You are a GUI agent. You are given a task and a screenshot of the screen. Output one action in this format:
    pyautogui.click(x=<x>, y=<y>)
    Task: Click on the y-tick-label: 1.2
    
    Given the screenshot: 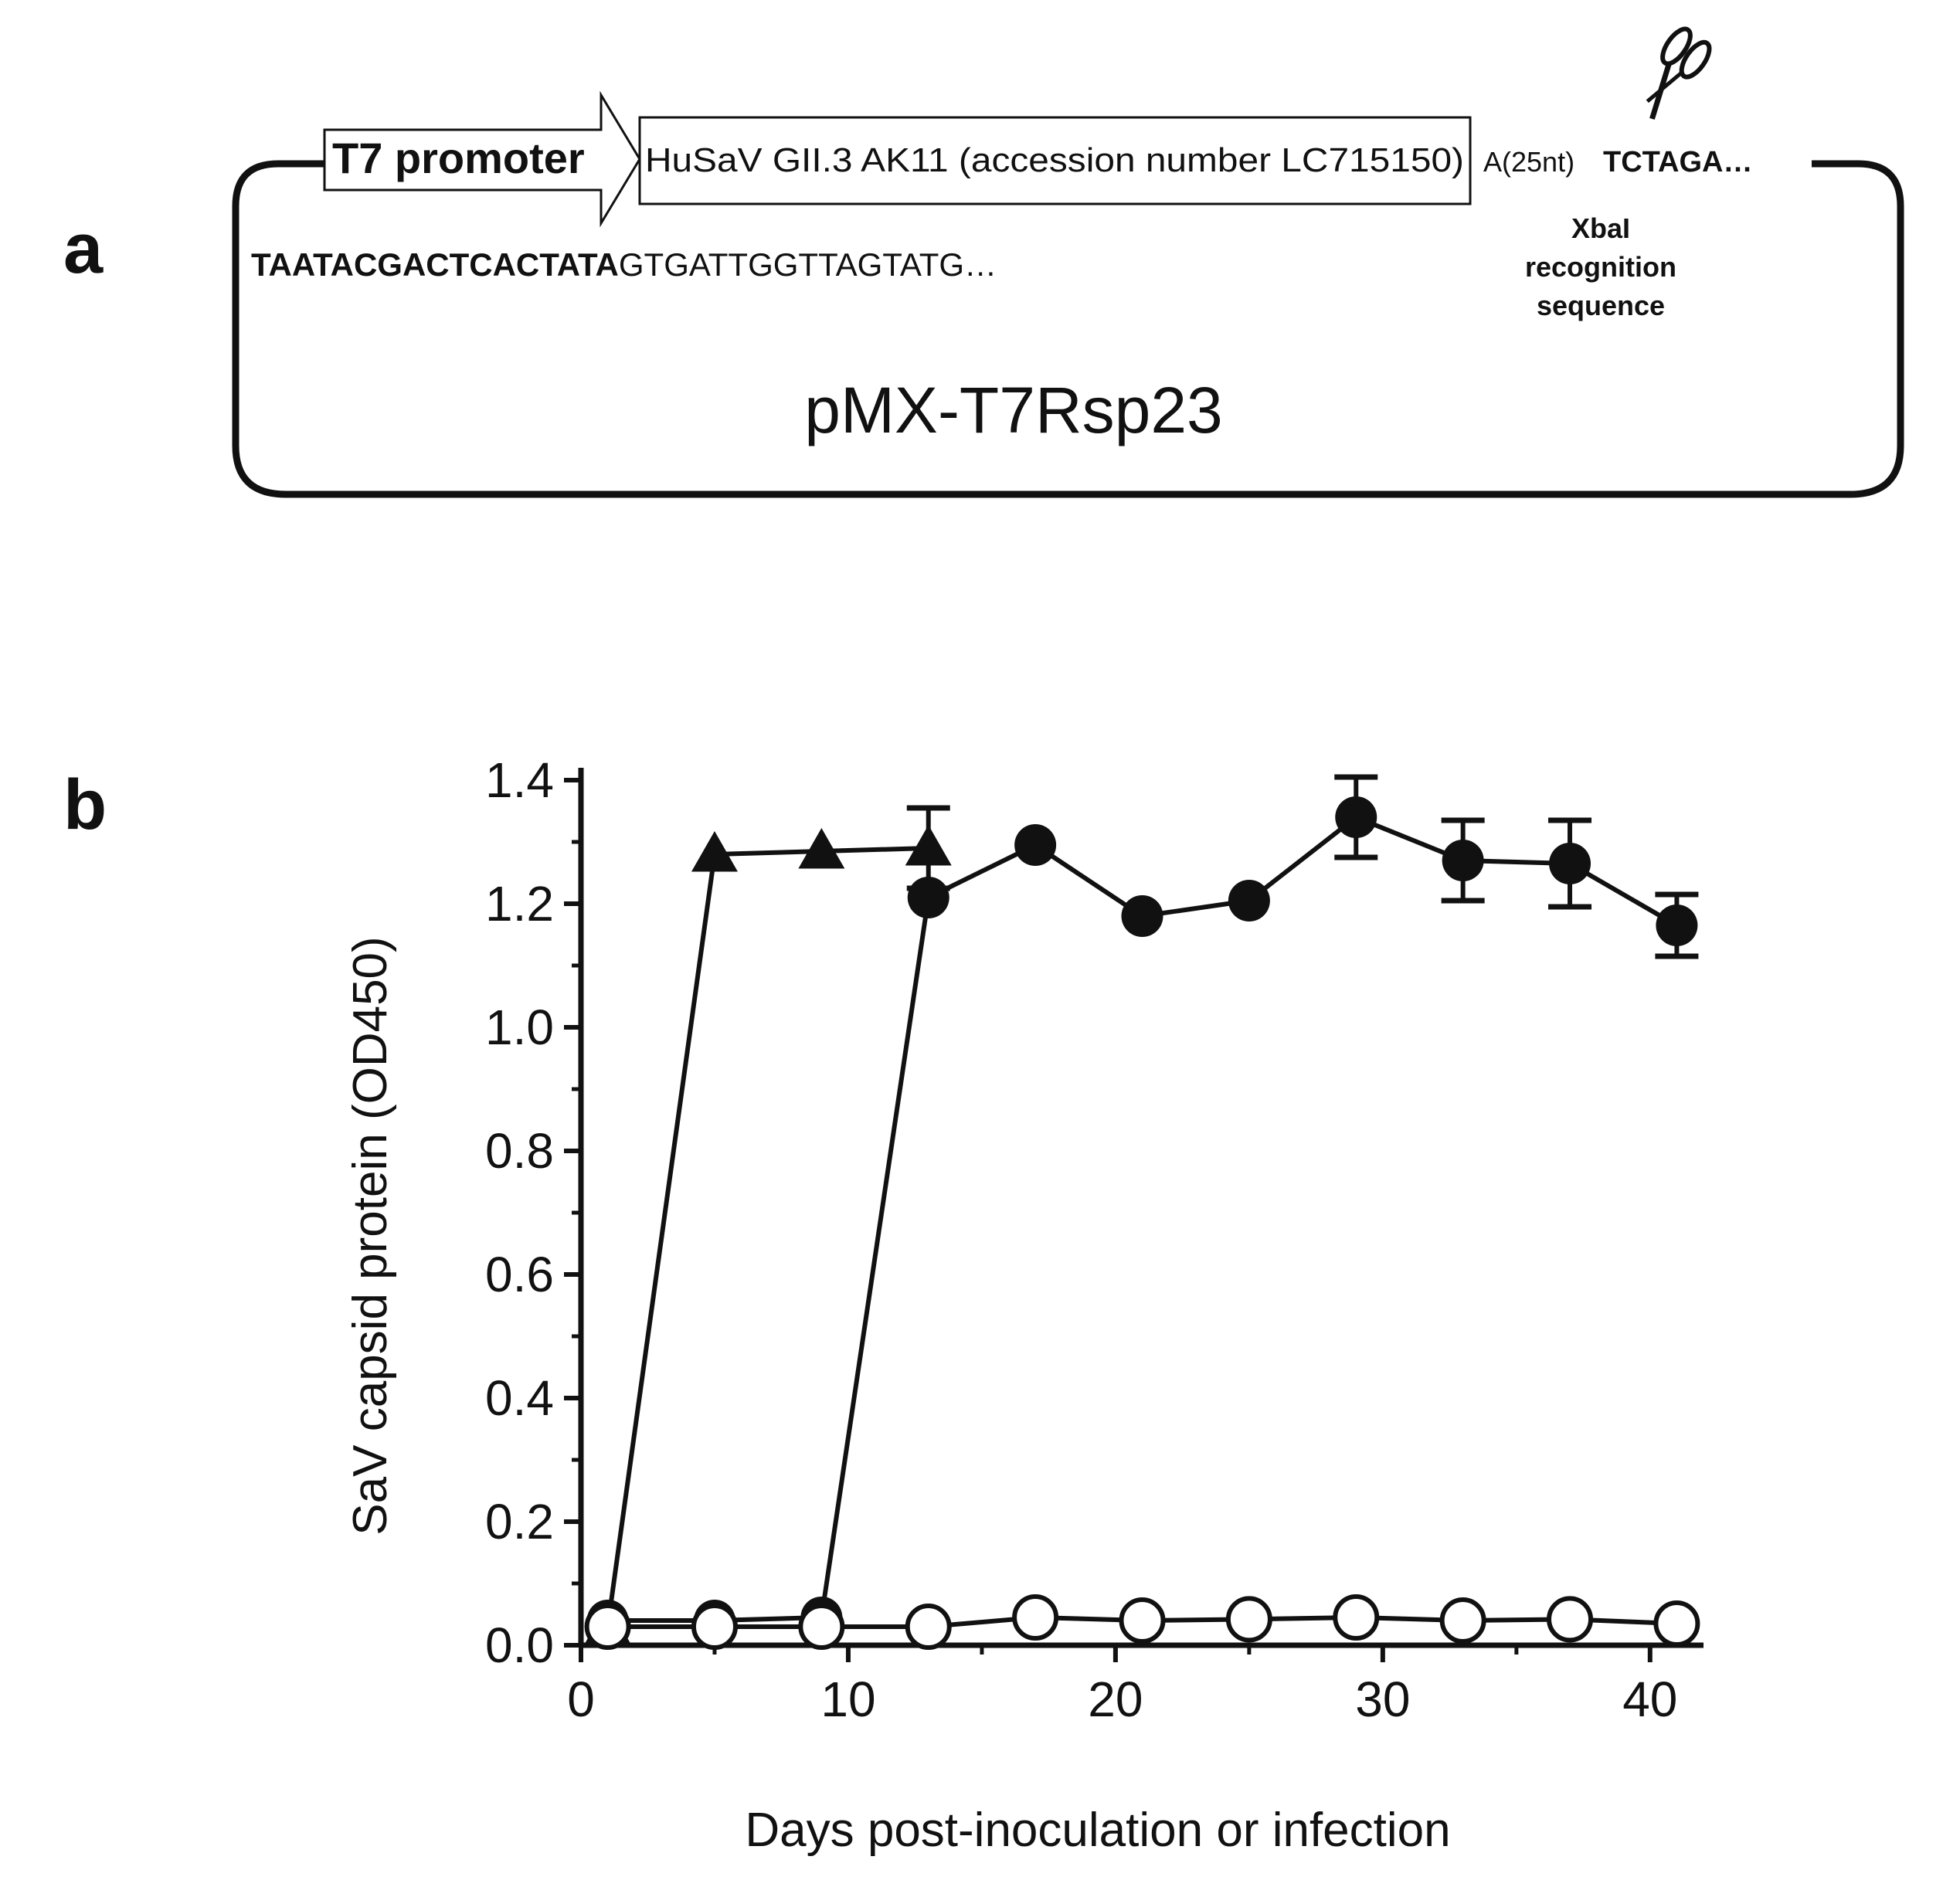 What is the action you would take?
    pyautogui.click(x=519, y=904)
    